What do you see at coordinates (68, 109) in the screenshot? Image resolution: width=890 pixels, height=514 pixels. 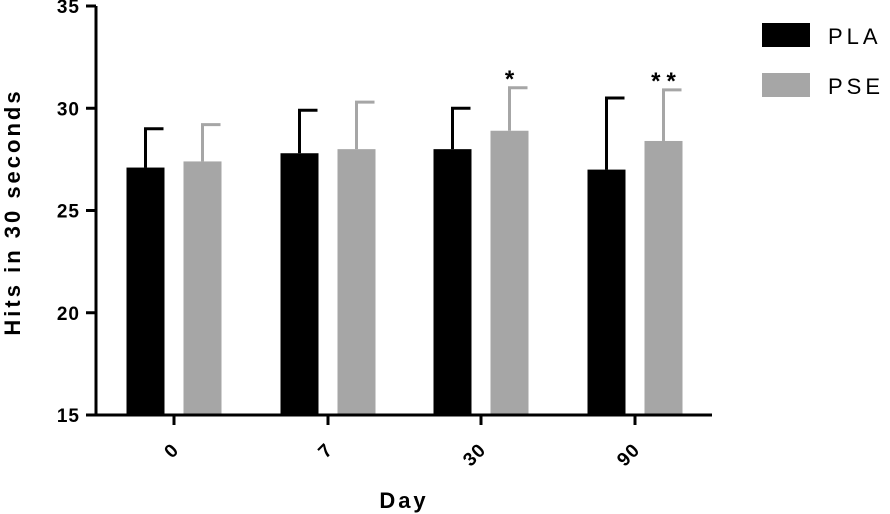 I see `y-tick-label: 30` at bounding box center [68, 109].